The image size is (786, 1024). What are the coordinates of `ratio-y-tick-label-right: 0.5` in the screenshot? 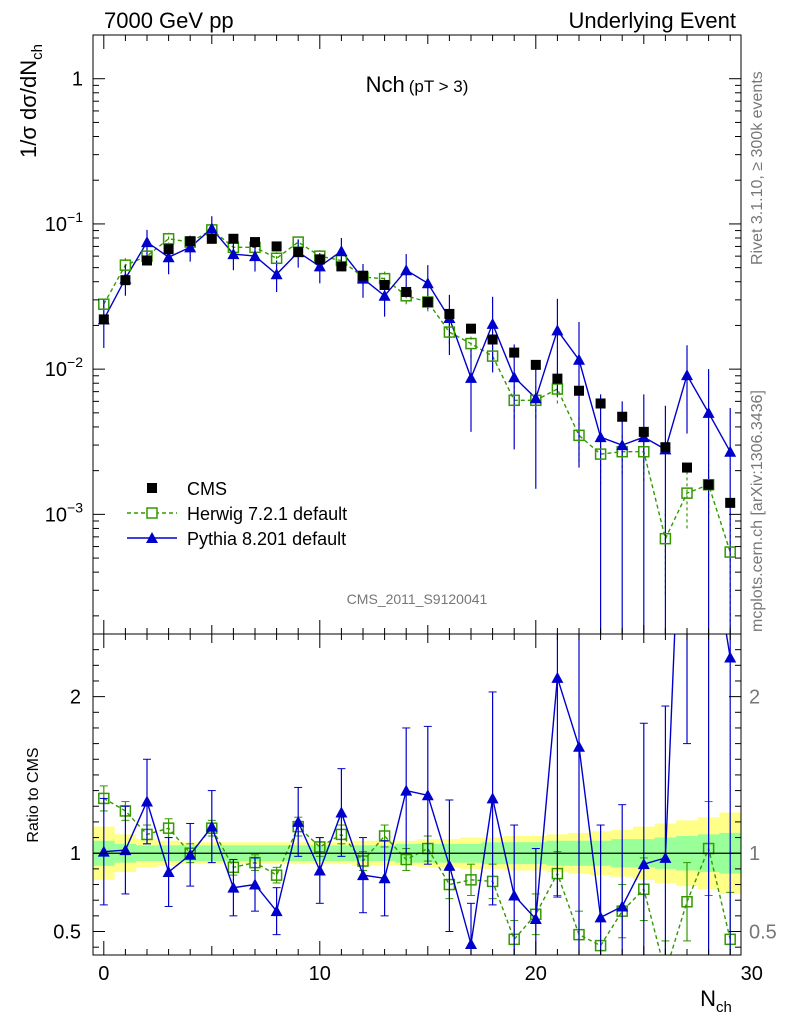 It's located at (763, 933).